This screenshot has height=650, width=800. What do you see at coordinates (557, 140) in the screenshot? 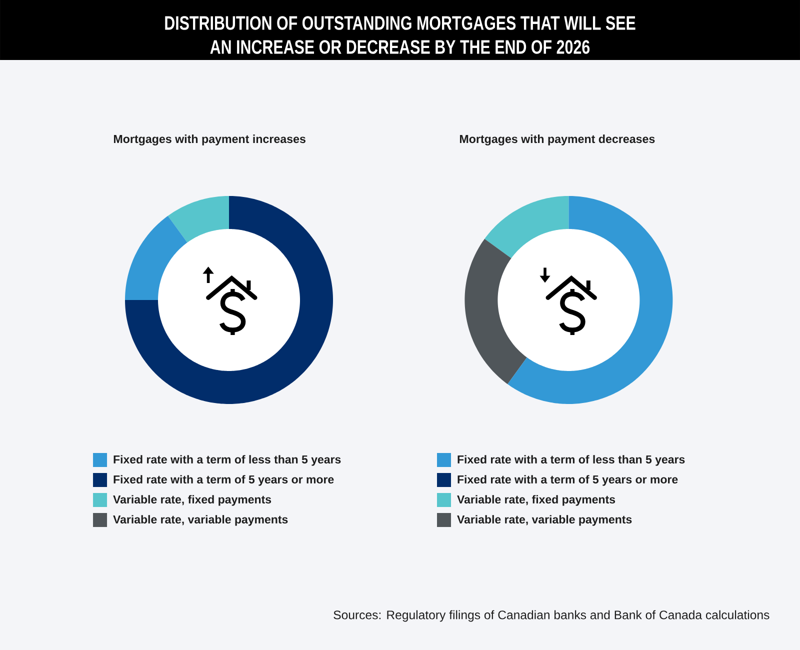
I see `chart-title: Mortgages with payment decreases` at bounding box center [557, 140].